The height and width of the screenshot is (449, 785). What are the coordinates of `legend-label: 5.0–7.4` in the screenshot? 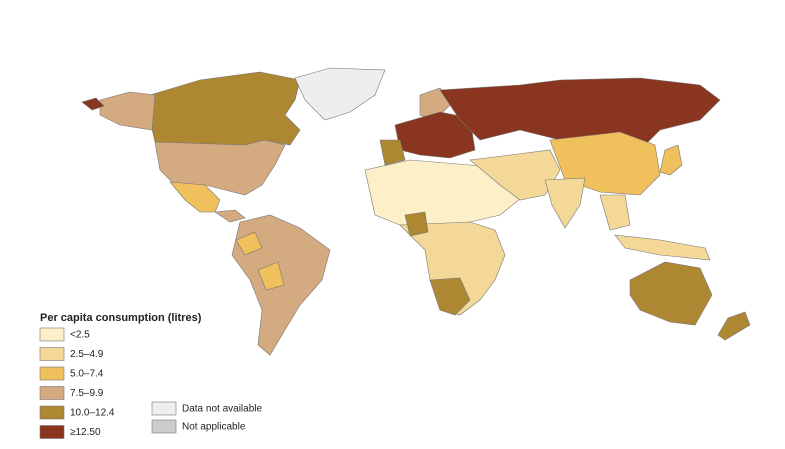 It's located at (87, 374).